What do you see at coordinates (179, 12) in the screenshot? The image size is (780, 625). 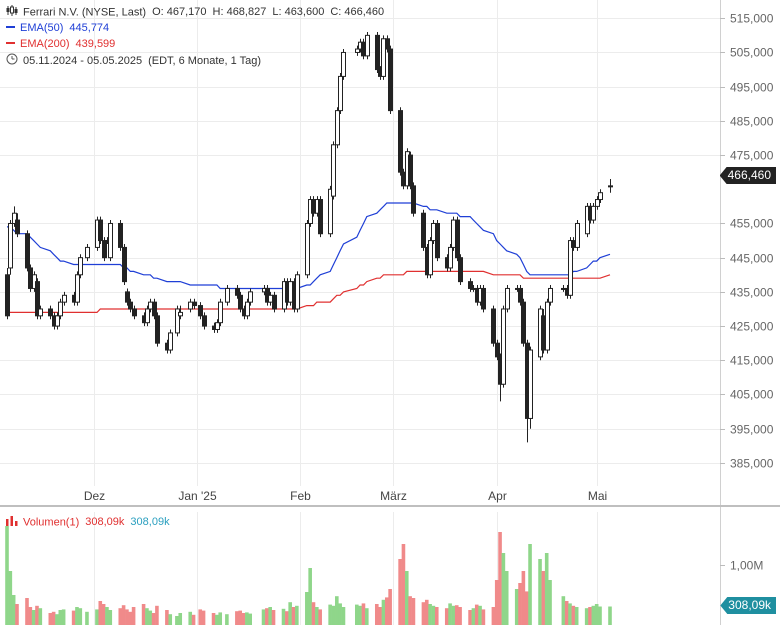 I see `open-value: O: 467,170` at bounding box center [179, 12].